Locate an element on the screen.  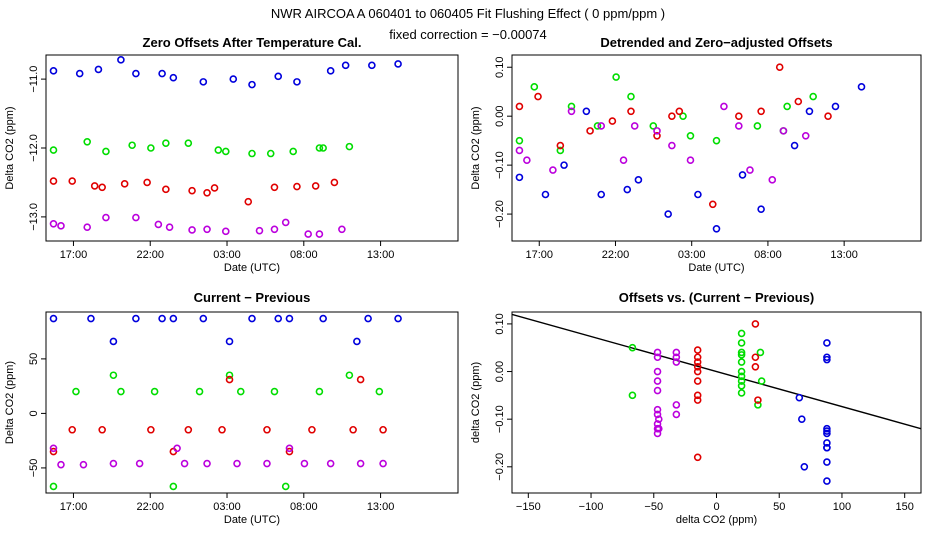
x-tick-label: −100 is located at coordinates (591, 507).